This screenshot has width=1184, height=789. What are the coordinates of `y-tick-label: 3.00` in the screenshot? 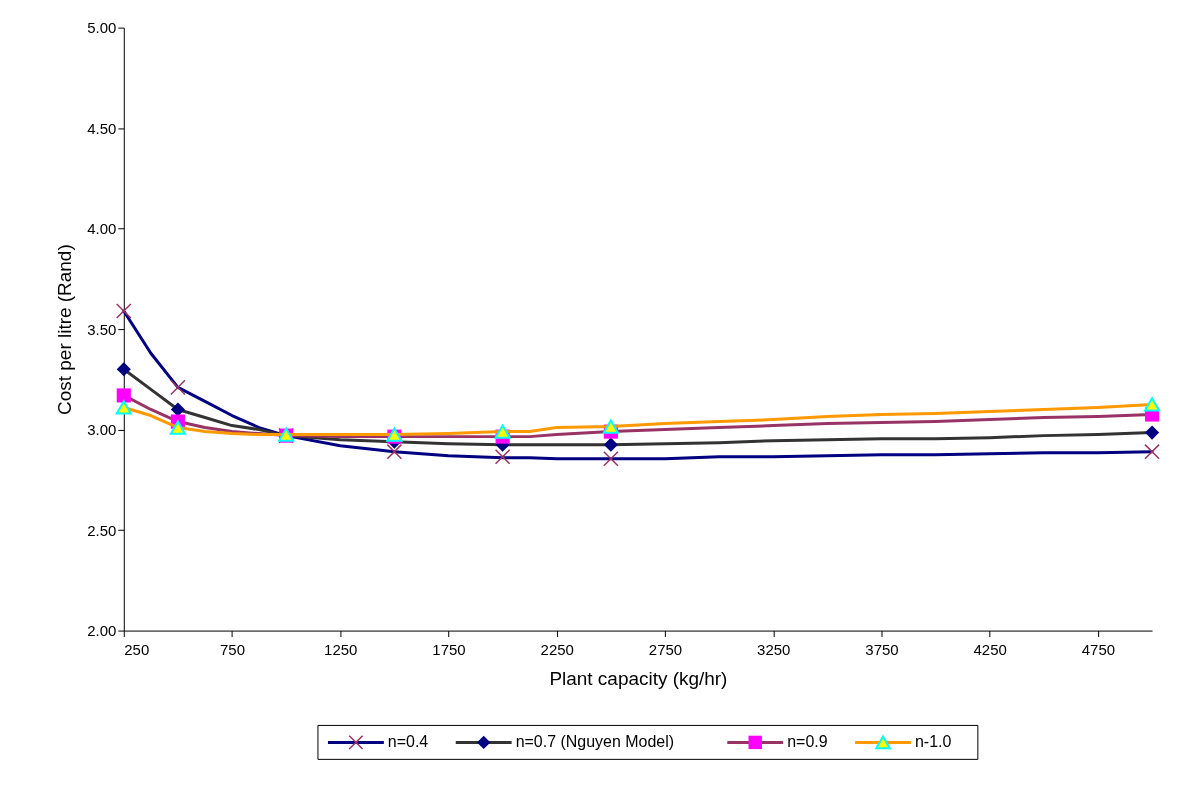 It's located at (102, 430).